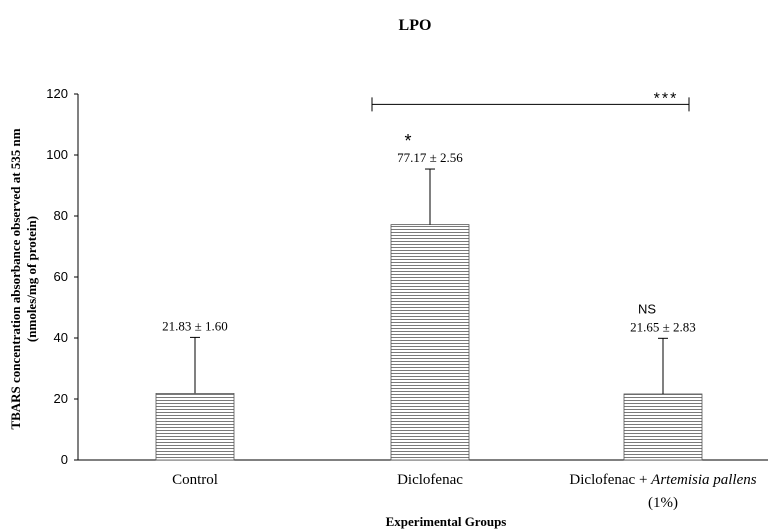  Describe the element at coordinates (430, 480) in the screenshot. I see `x-tick-label: Diclofenac` at that location.